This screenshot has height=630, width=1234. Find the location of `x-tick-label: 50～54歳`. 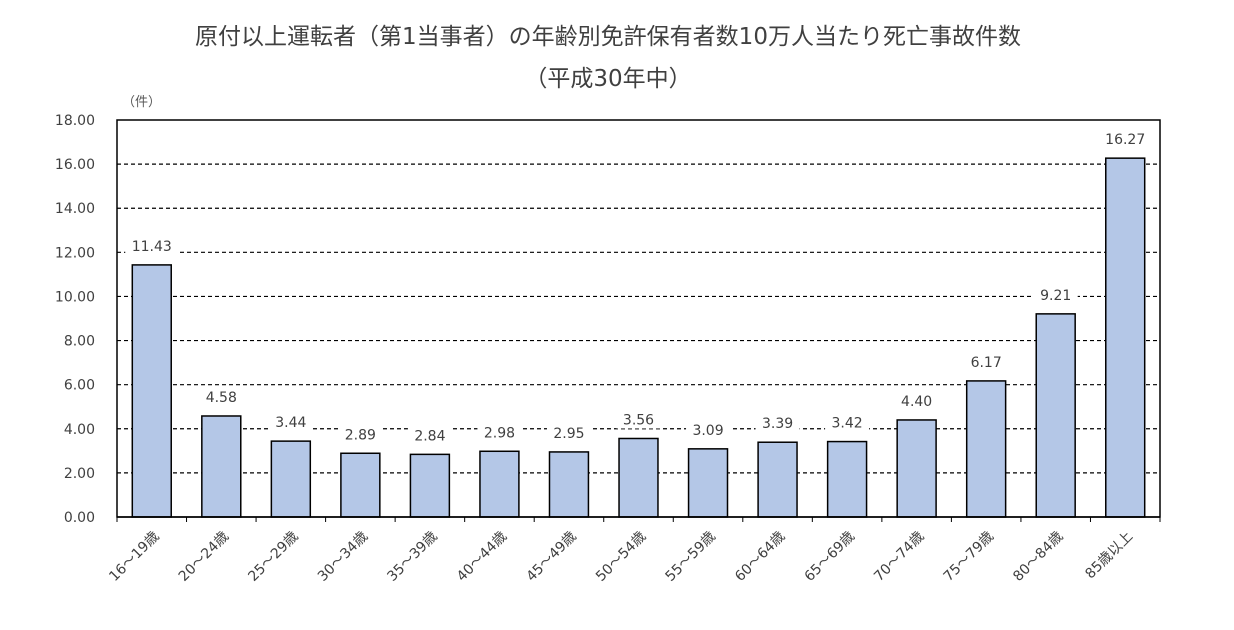

x-tick-label: 50～54歳 is located at coordinates (621, 557).